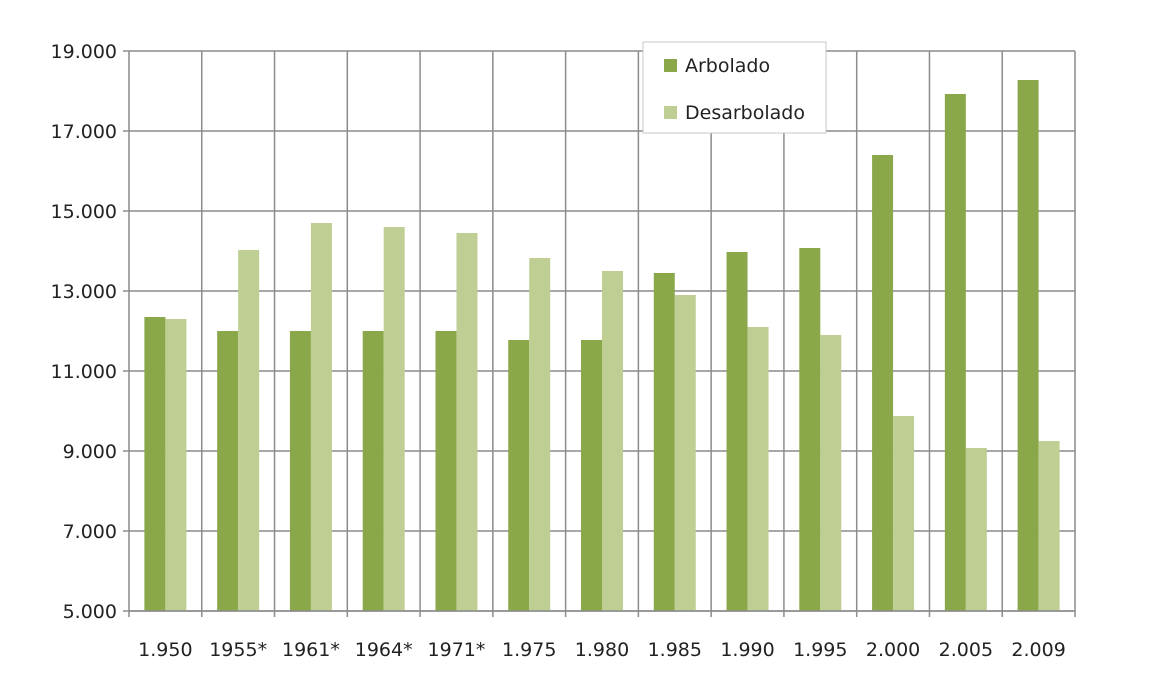  Describe the element at coordinates (84, 212) in the screenshot. I see `y-tick-label: 15.000` at that location.